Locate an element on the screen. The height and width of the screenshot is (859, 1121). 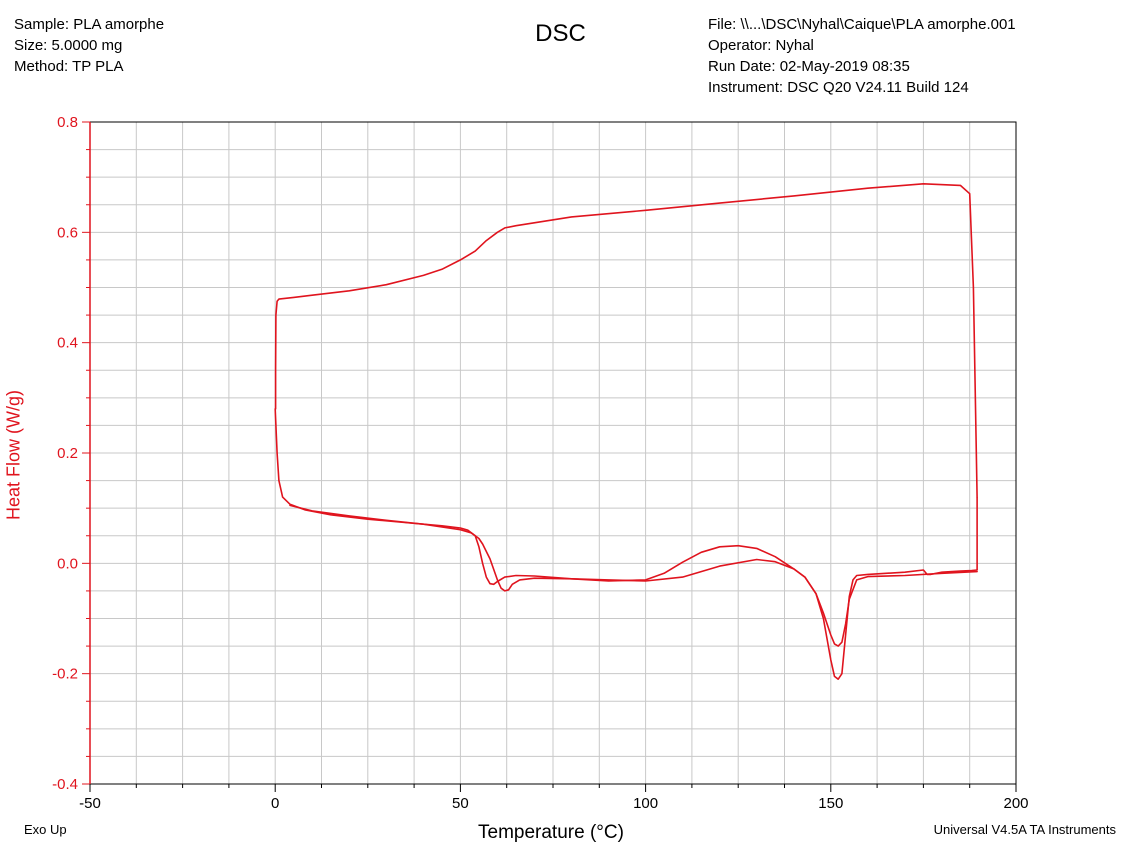
x-axis-label: Temperature (°C) is located at coordinates (551, 832).